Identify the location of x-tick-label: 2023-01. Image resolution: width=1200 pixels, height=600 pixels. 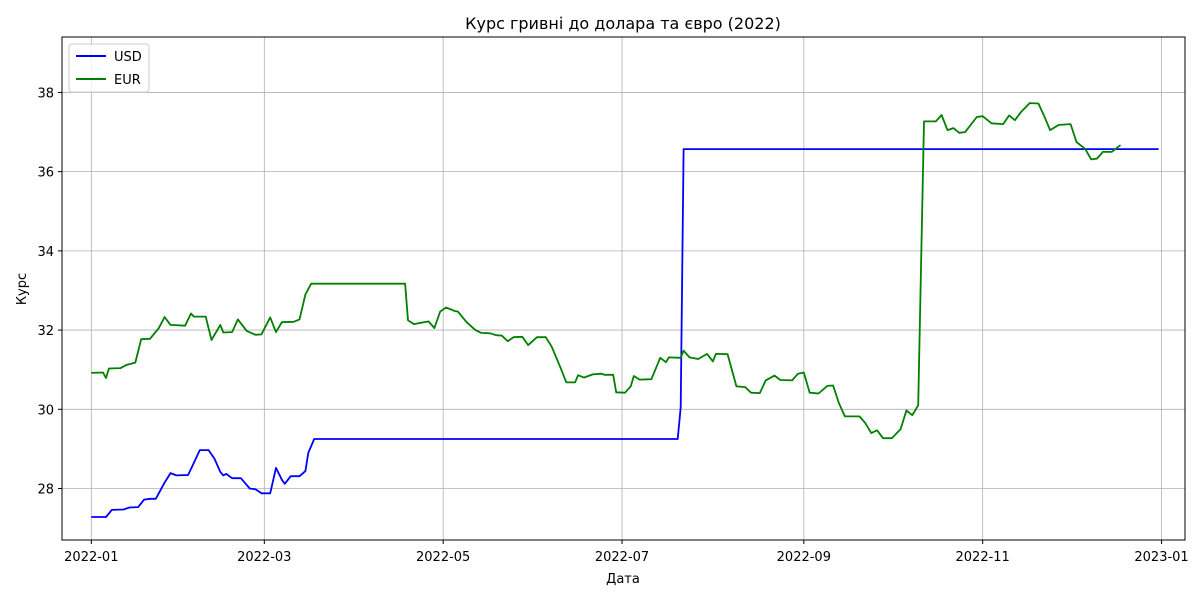
(1161, 557).